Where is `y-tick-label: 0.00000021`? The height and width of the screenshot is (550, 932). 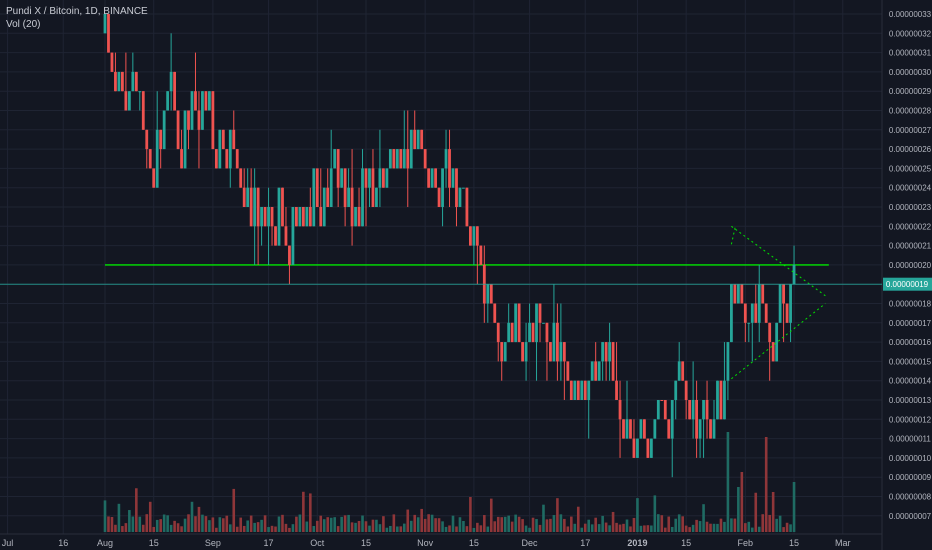
y-tick-label: 0.00000021 is located at coordinates (910, 246).